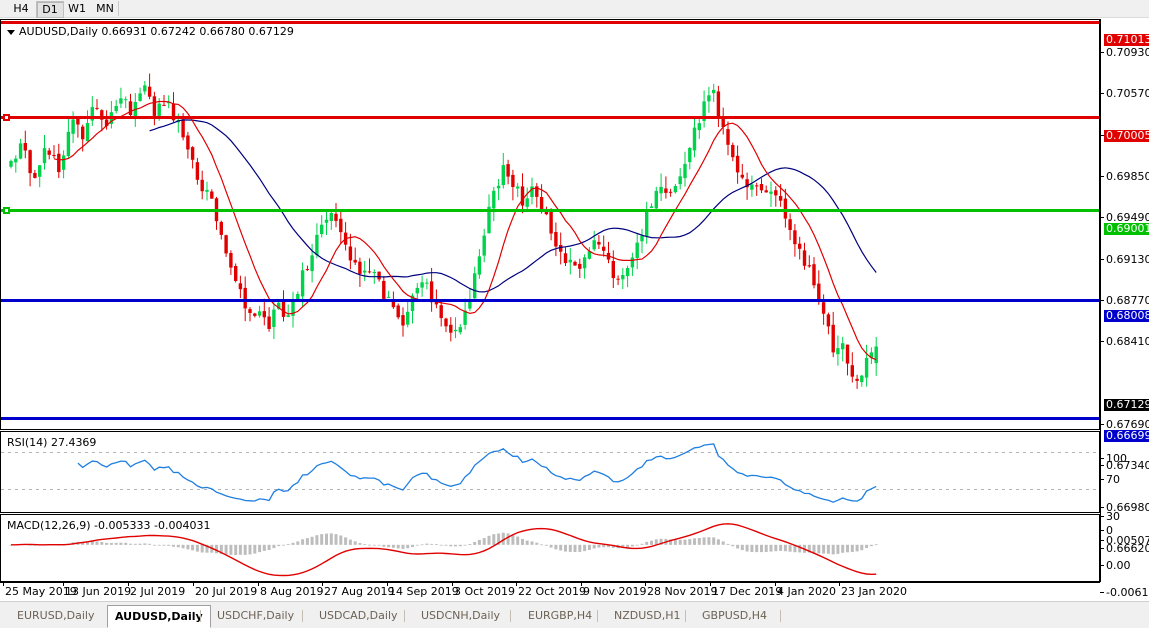 Image resolution: width=1149 pixels, height=628 pixels. Describe the element at coordinates (1126, 436) in the screenshot. I see `price-badge-066699: 0.66699` at that location.